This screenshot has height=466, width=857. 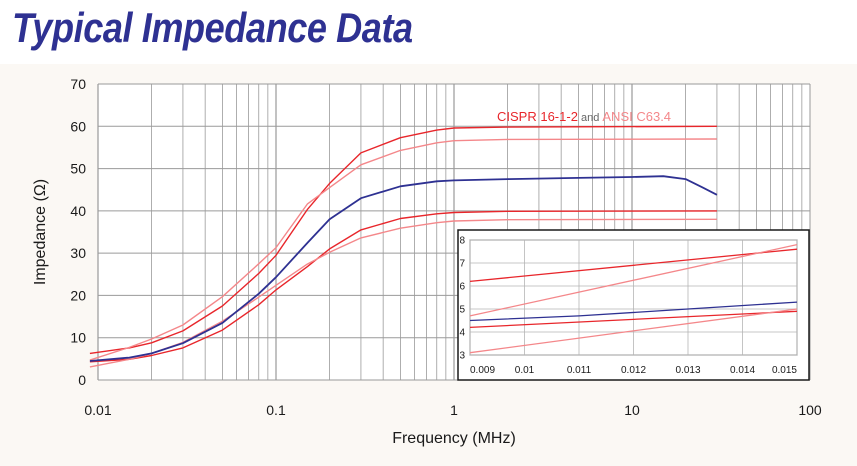 I want to click on inset-series-line-measured, so click(x=633, y=311).